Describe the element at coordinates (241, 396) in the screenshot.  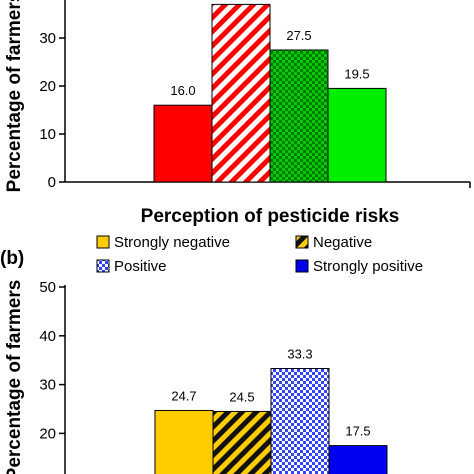
I see `panel-b-data-label: 24.5` at that location.